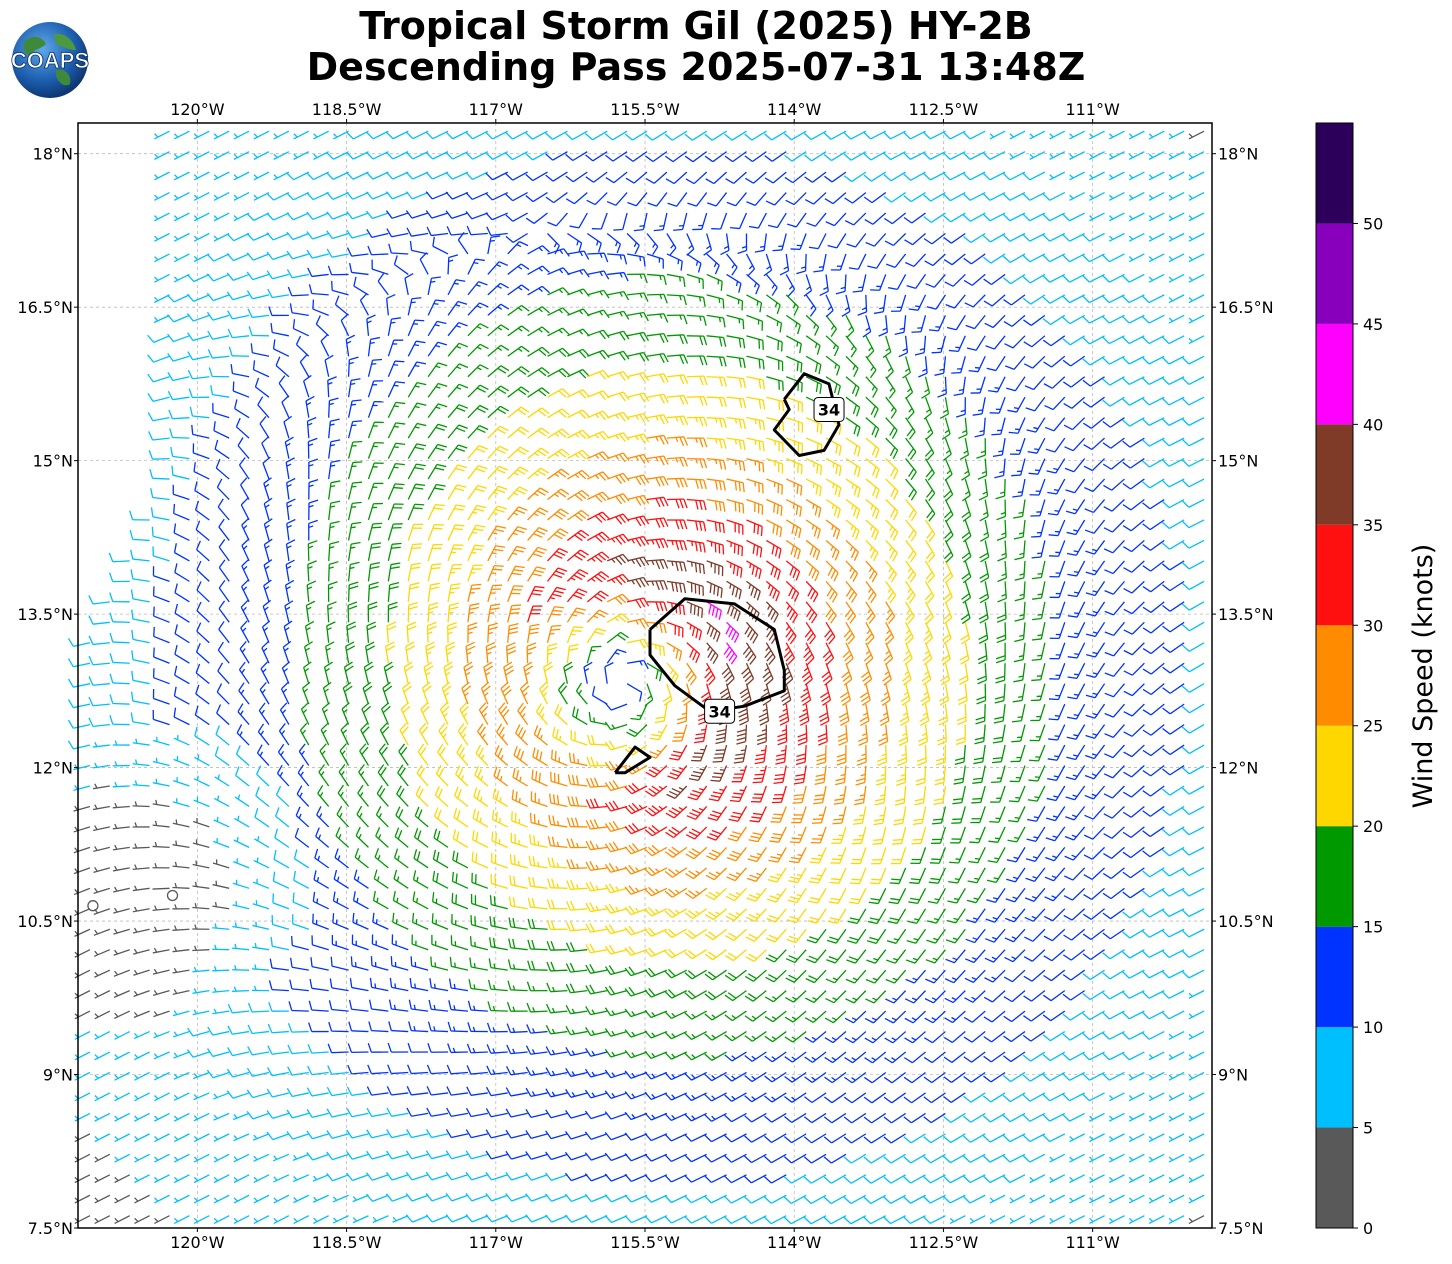  Describe the element at coordinates (1373, 1027) in the screenshot. I see `colorbar-tick-label: 10` at that location.